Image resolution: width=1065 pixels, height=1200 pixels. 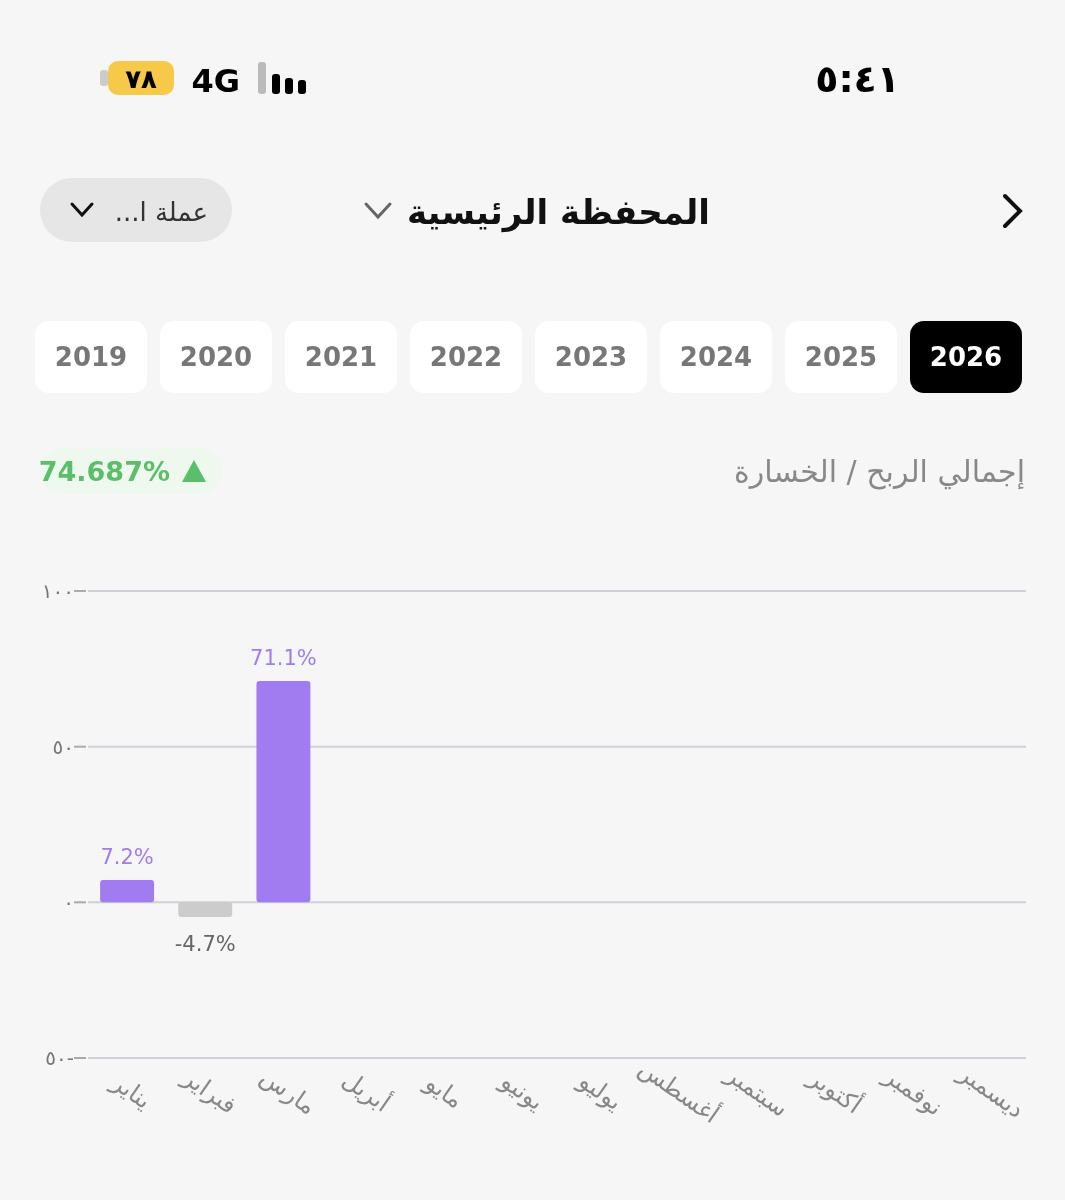 I want to click on x-tick-label: يناير, so click(x=131, y=1091).